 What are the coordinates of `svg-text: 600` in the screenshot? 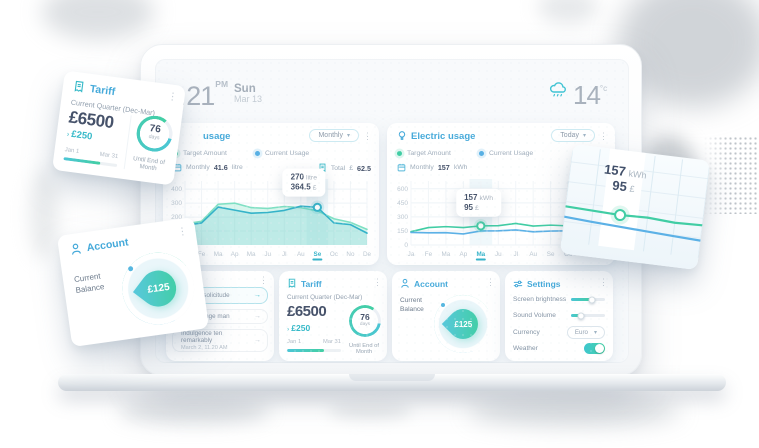 It's located at (402, 189).